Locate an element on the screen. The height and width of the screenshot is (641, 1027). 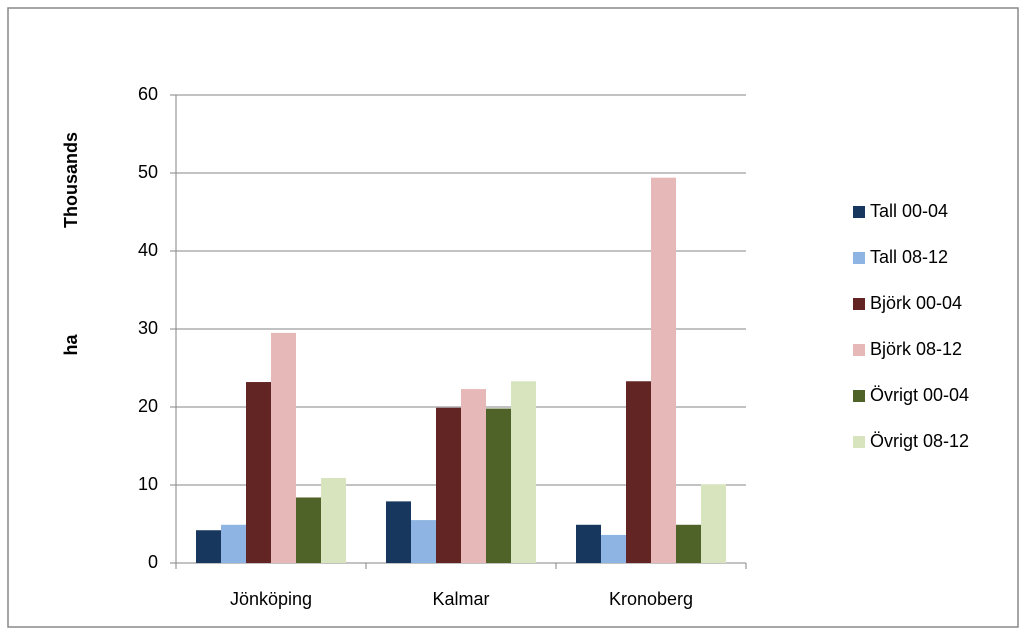
y-tick-label: 10 is located at coordinates (148, 484).